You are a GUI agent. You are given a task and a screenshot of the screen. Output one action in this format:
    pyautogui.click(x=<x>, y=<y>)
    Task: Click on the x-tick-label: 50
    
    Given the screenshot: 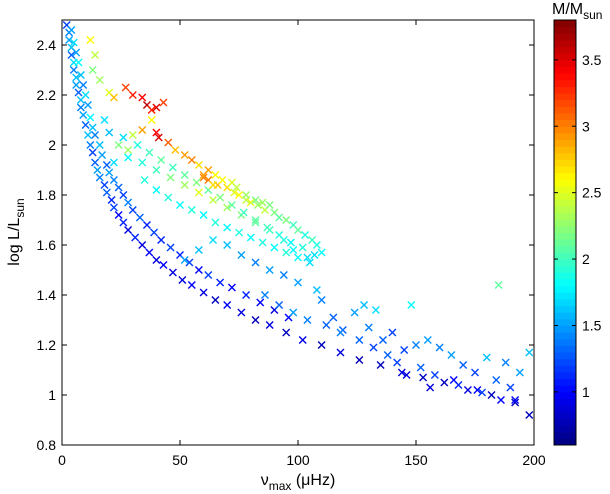 What is the action you would take?
    pyautogui.click(x=180, y=460)
    